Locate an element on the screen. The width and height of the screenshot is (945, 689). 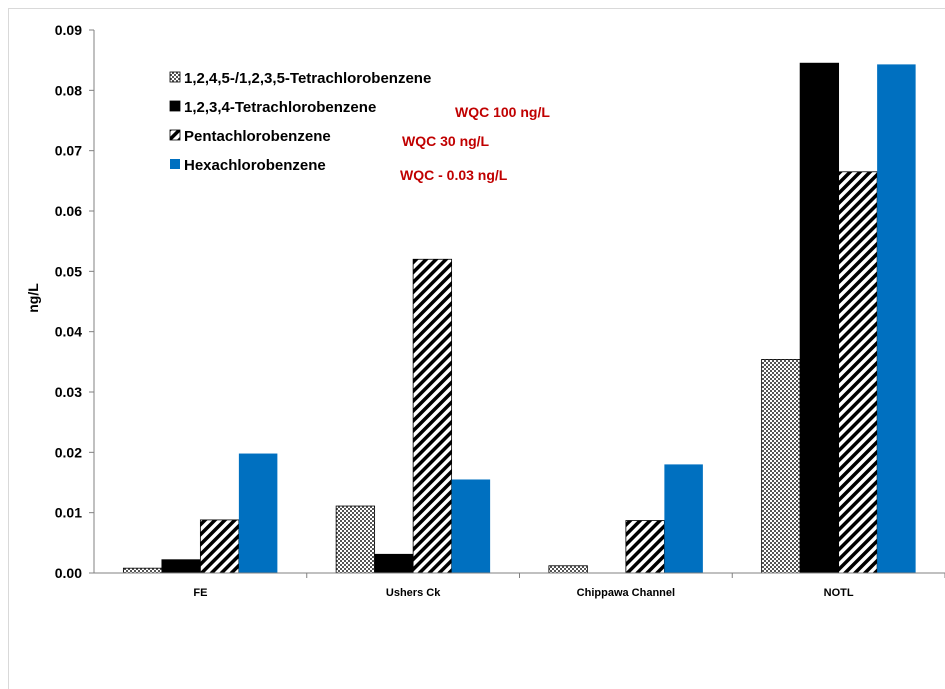
y-tick-label: 0.07 is located at coordinates (68, 151).